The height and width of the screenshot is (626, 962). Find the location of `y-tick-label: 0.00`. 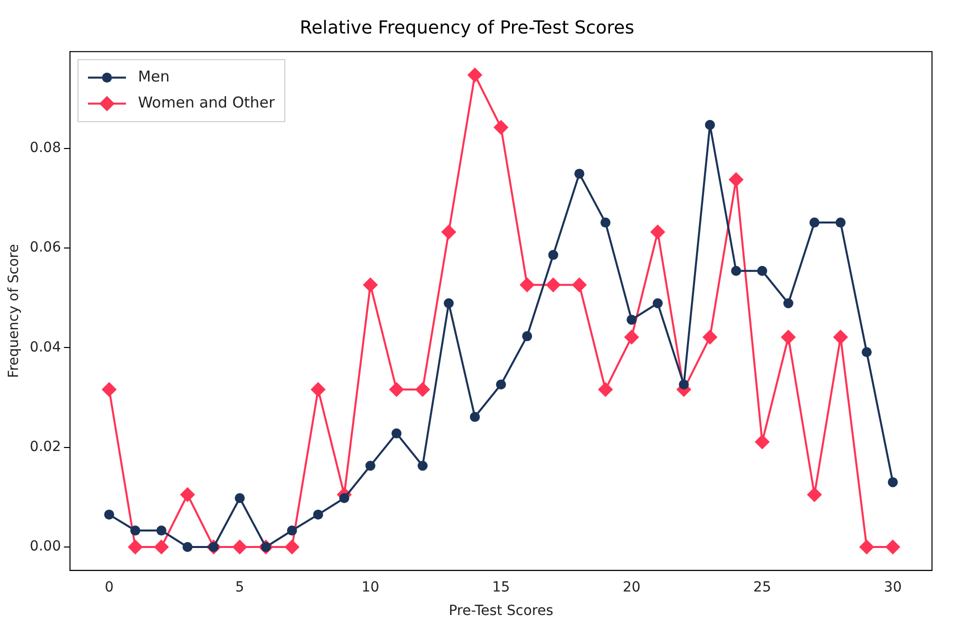

y-tick-label: 0.00 is located at coordinates (45, 546).